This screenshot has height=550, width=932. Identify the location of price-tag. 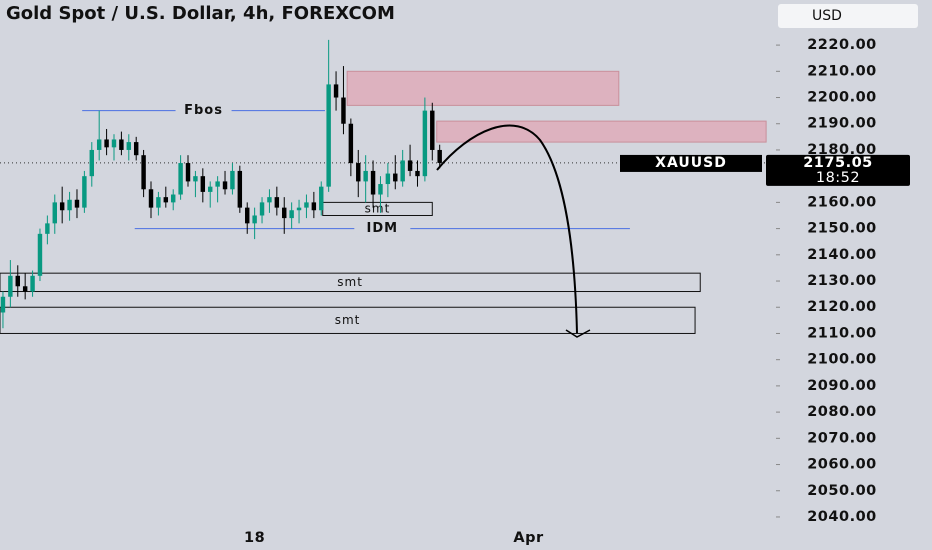
(838, 170).